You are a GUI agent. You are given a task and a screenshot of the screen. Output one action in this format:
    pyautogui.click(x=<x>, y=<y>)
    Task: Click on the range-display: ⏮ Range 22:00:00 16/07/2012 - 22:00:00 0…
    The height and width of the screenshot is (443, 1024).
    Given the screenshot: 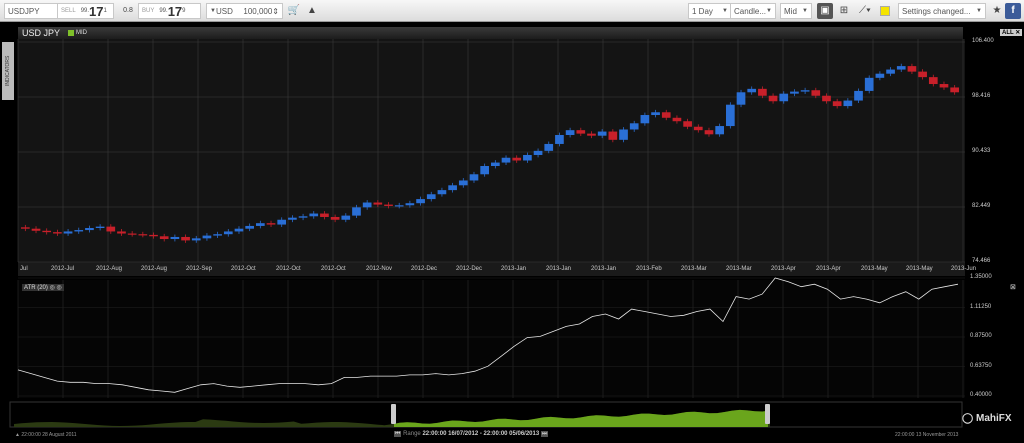 What is the action you would take?
    pyautogui.click(x=471, y=434)
    